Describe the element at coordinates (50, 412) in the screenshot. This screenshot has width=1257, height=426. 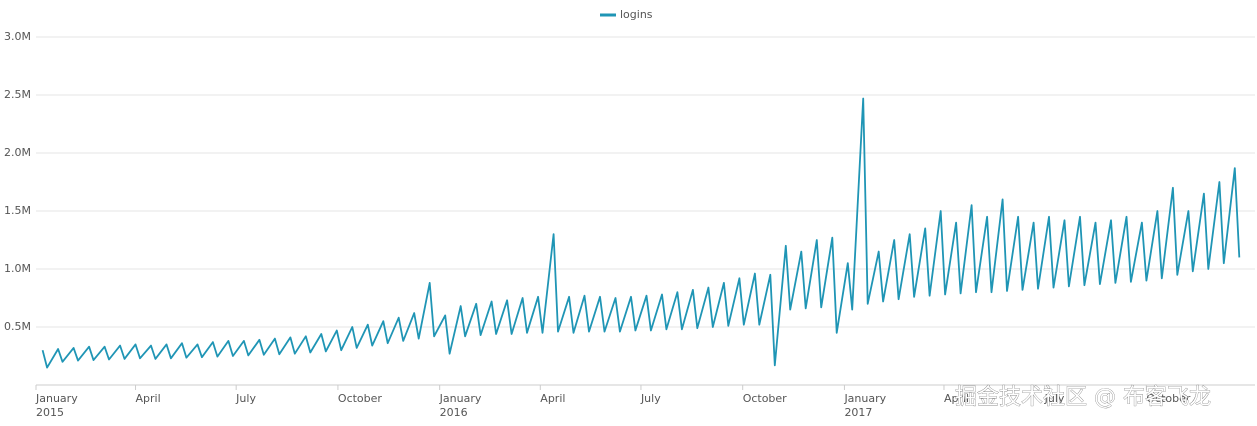
I see `x-tick-year: 2015` at that location.